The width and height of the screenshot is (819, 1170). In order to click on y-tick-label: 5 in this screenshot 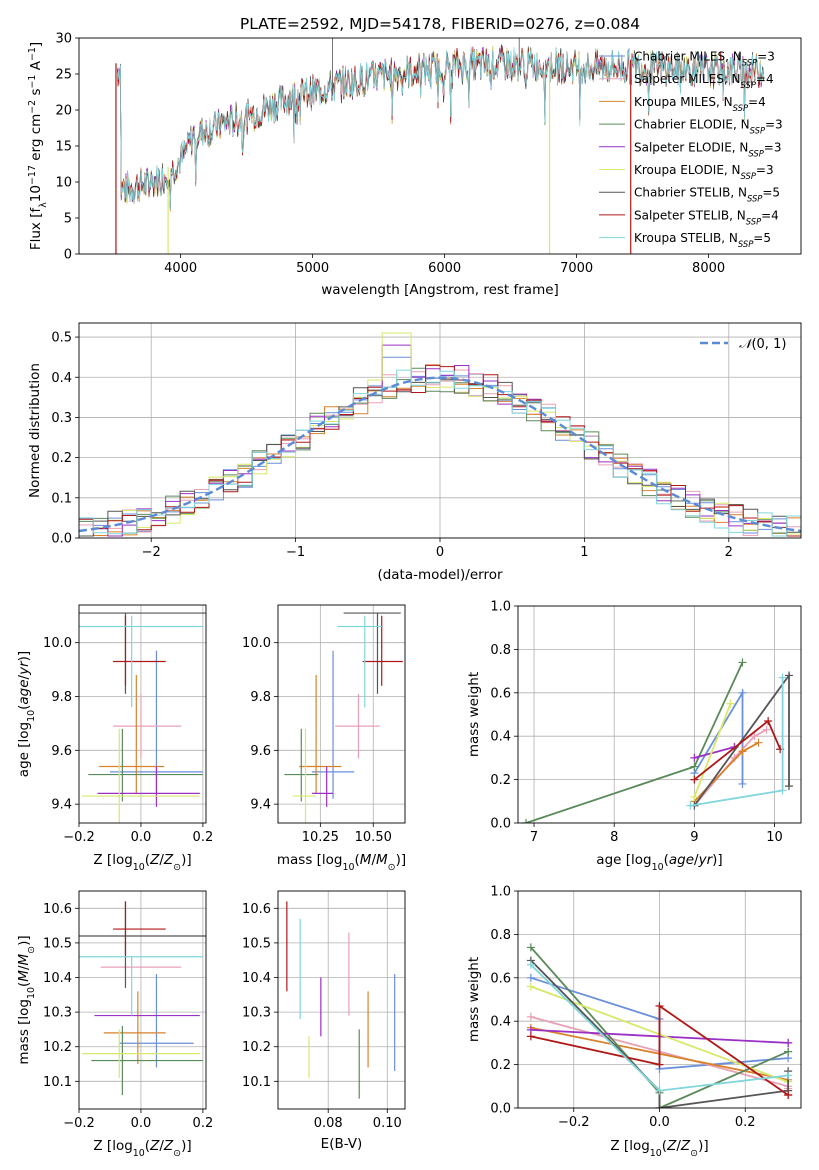, I will do `click(68, 219)`.